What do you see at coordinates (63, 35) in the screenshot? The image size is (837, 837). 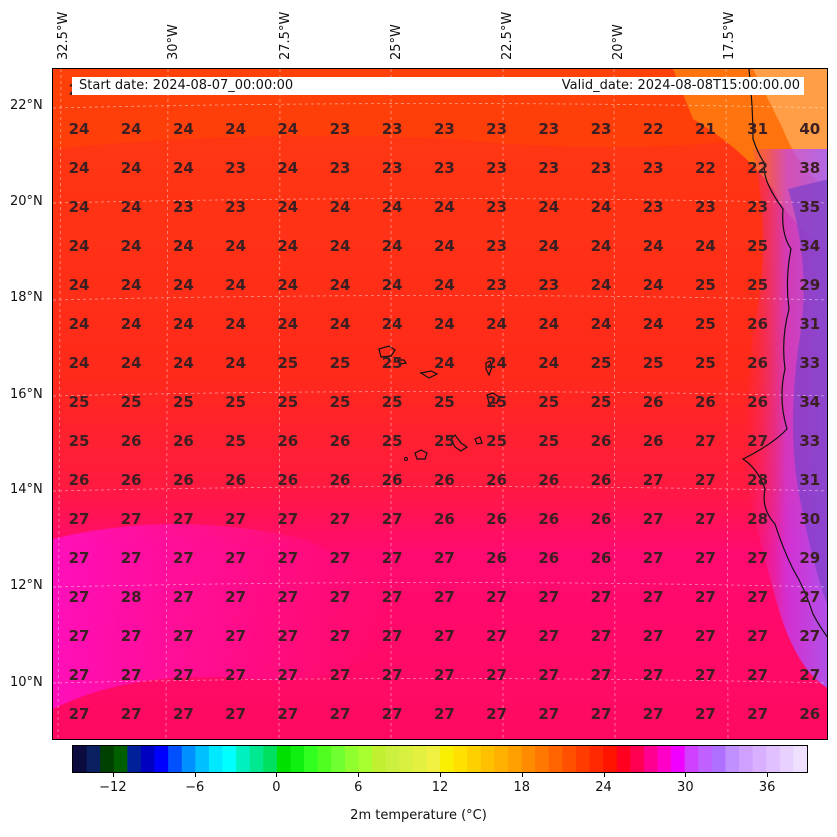 I see `lon-label-32-5w: 32.5°W` at bounding box center [63, 35].